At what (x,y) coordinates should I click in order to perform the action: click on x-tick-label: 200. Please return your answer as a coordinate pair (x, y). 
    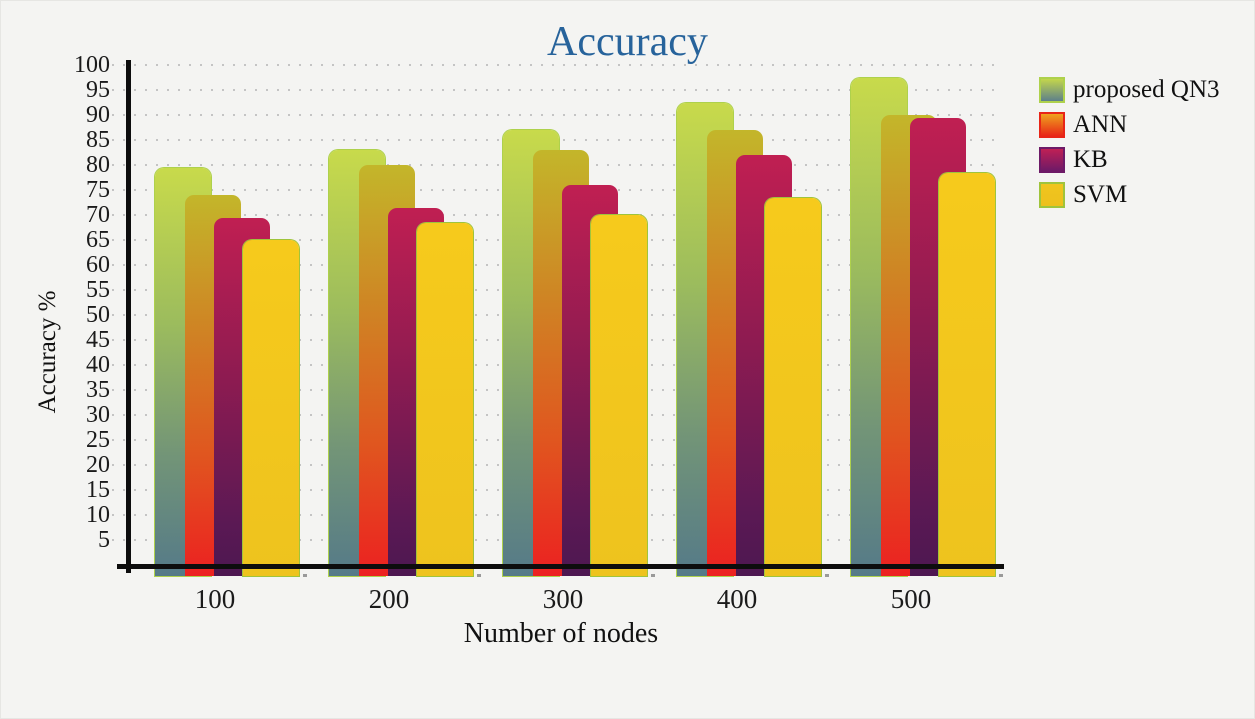
    Looking at the image, I should click on (389, 599).